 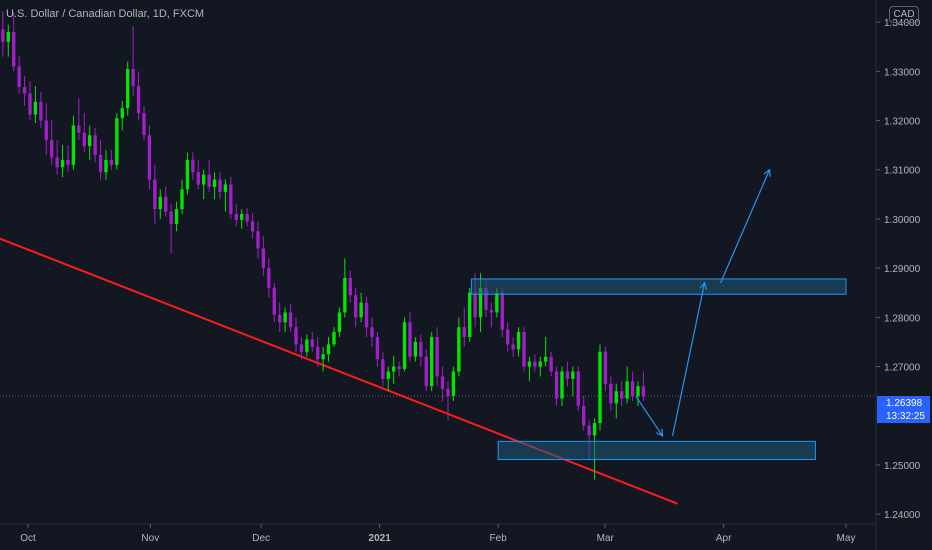 I want to click on arrow-head-down, so click(x=660, y=432).